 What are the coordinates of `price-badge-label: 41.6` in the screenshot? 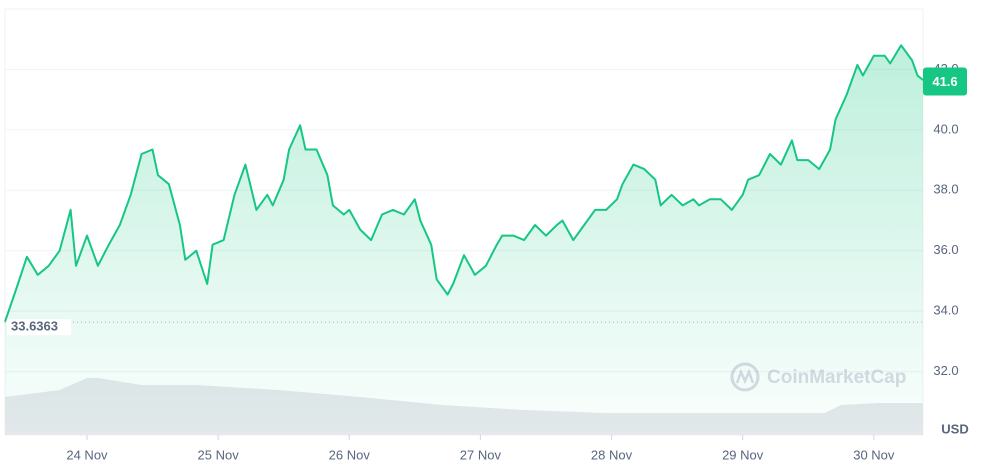 It's located at (944, 81).